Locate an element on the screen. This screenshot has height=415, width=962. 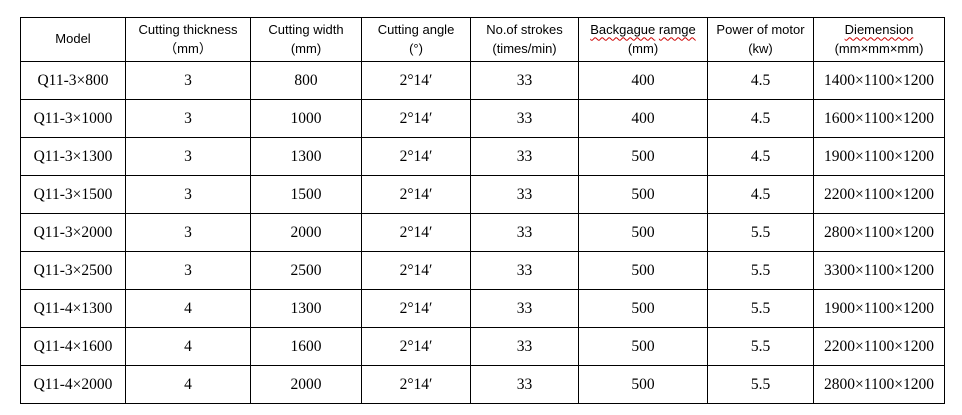
col-header-model: Model is located at coordinates (73, 39).